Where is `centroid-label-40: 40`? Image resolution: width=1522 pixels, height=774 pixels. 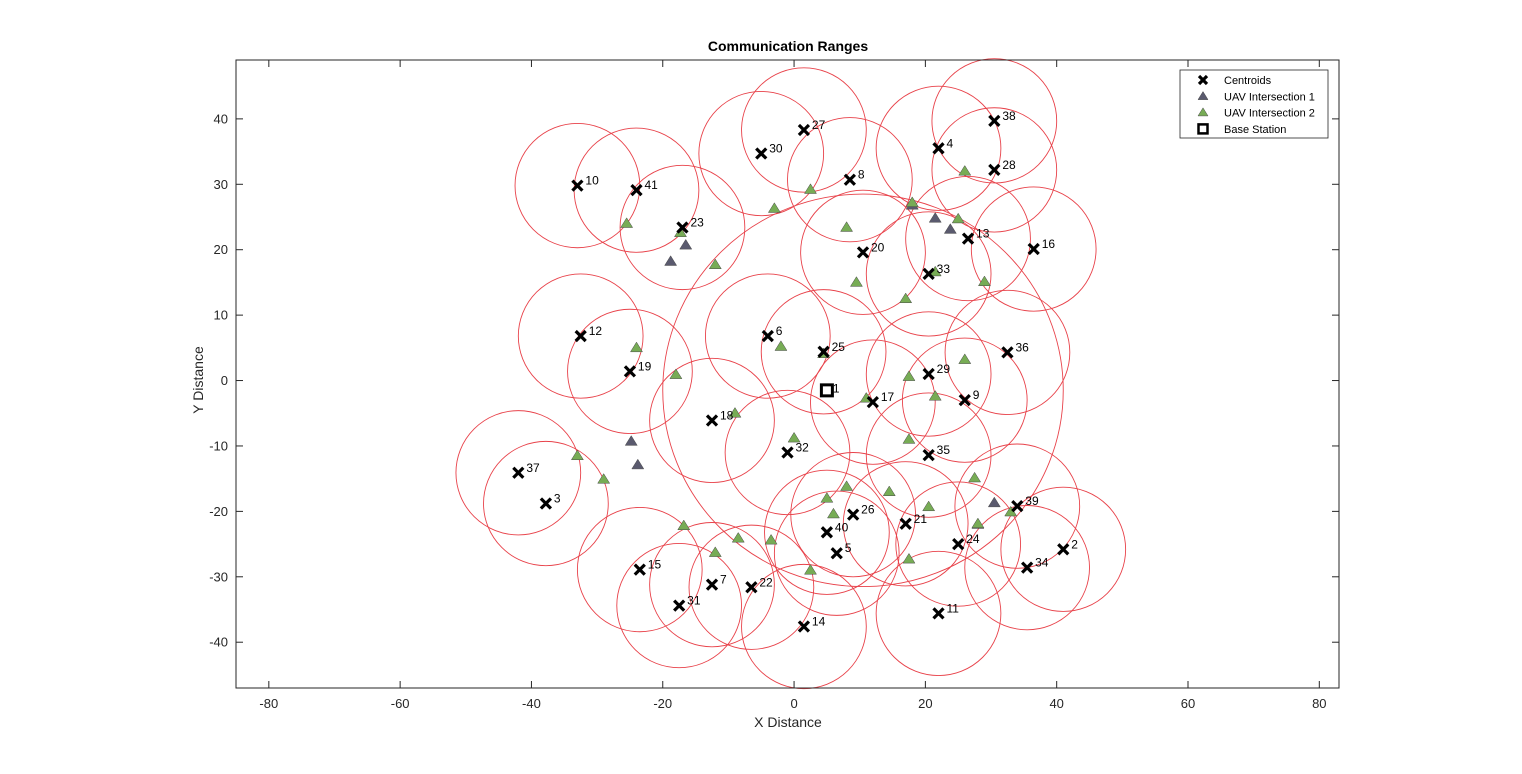
centroid-label-40: 40 is located at coordinates (842, 527).